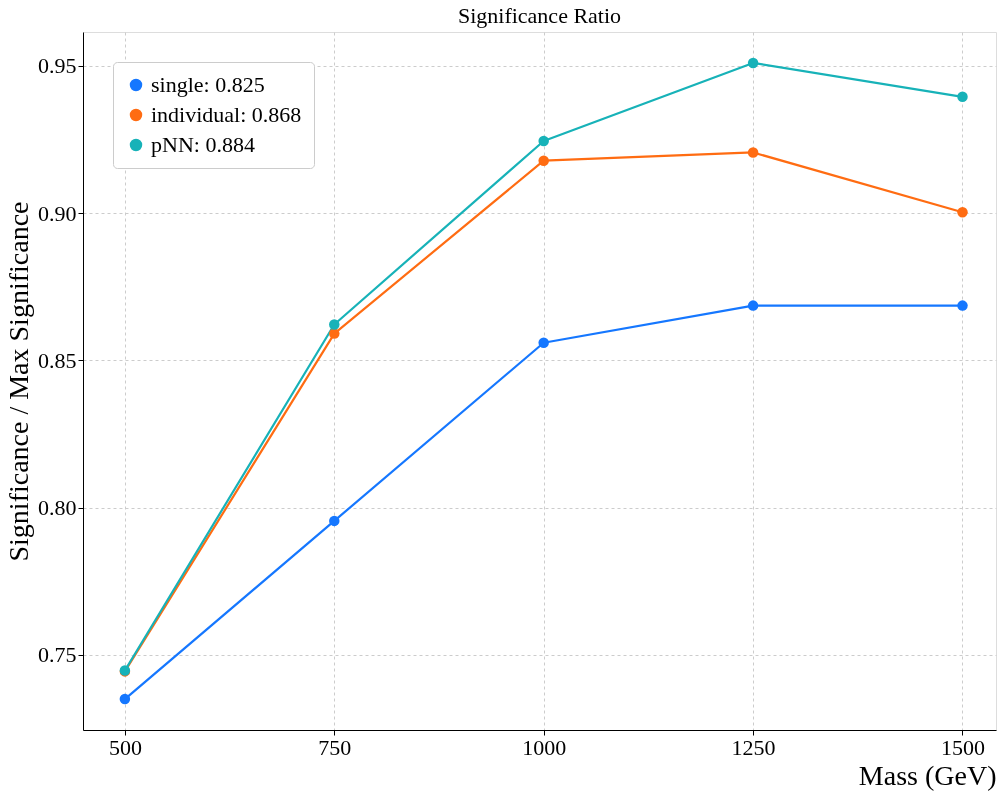 This screenshot has height=795, width=1001. Describe the element at coordinates (753, 747) in the screenshot. I see `x-tick-label: 1250` at that location.